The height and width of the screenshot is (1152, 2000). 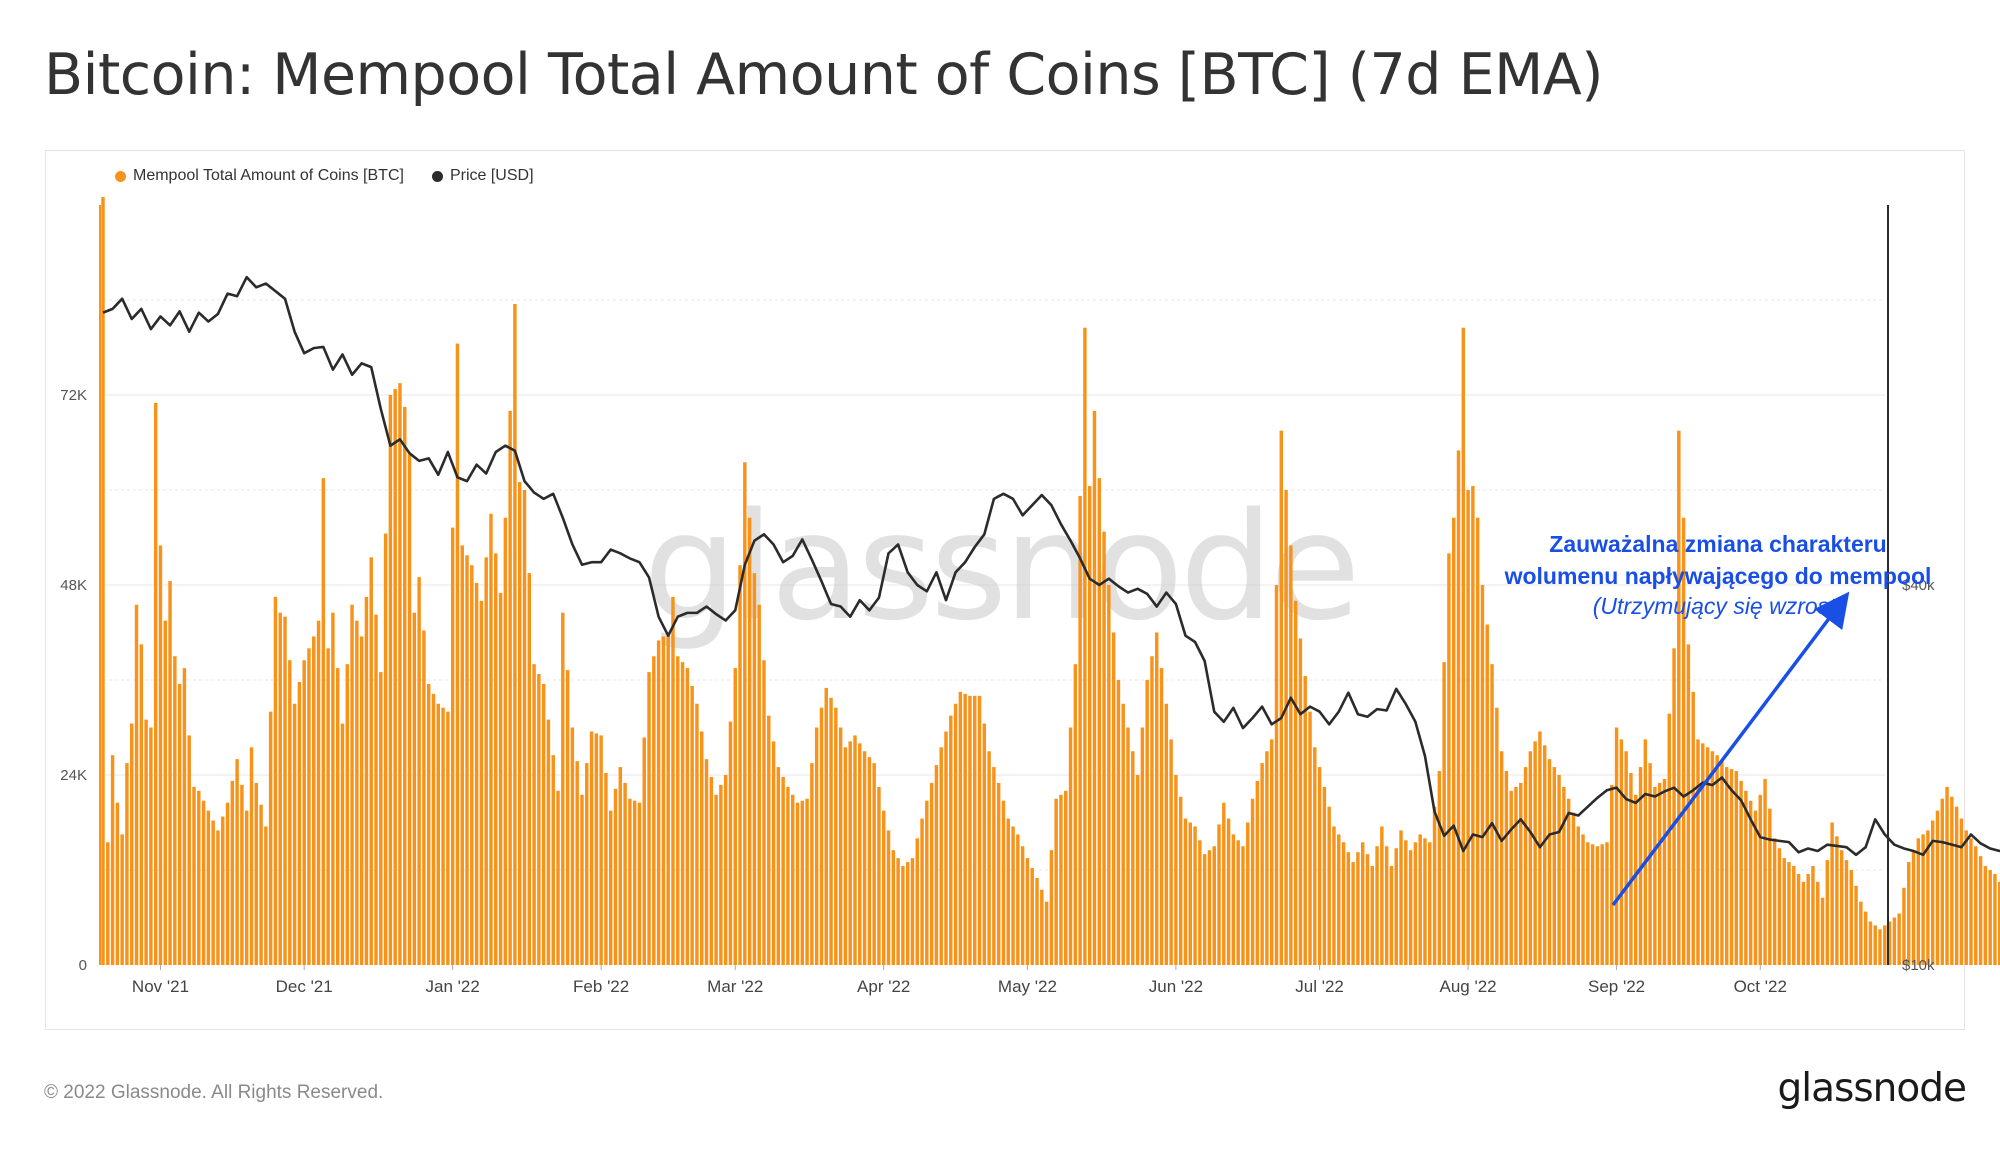 I want to click on x-tick-label: Jun '22, so click(x=1176, y=986).